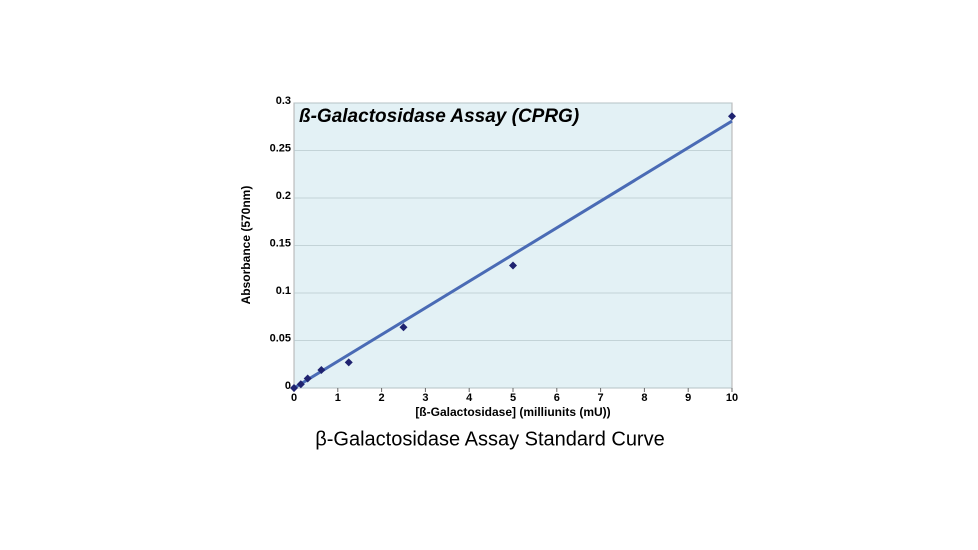  What do you see at coordinates (288, 386) in the screenshot?
I see `y-tick-label: 0` at bounding box center [288, 386].